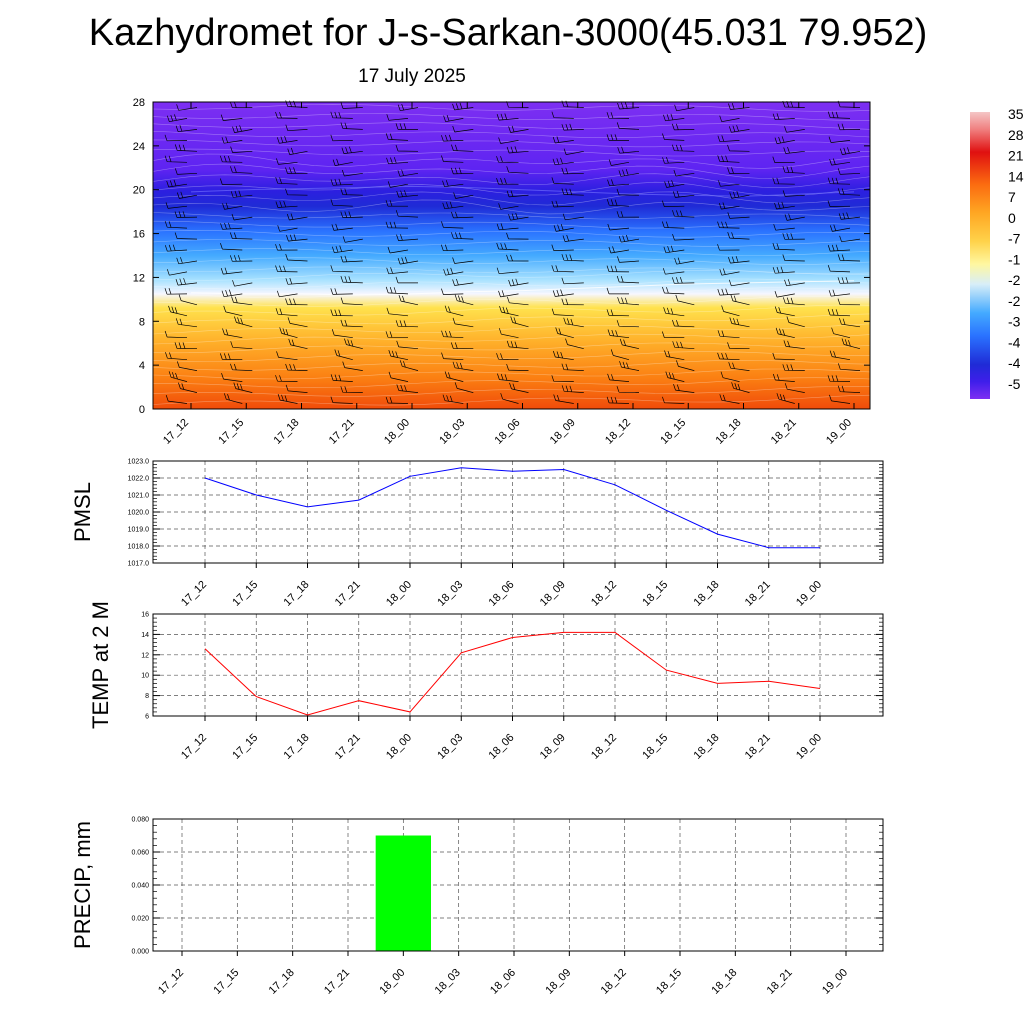 This screenshot has width=1024, height=1024. What do you see at coordinates (397, 432) in the screenshot?
I see `x-tick-label: 18_00` at bounding box center [397, 432].